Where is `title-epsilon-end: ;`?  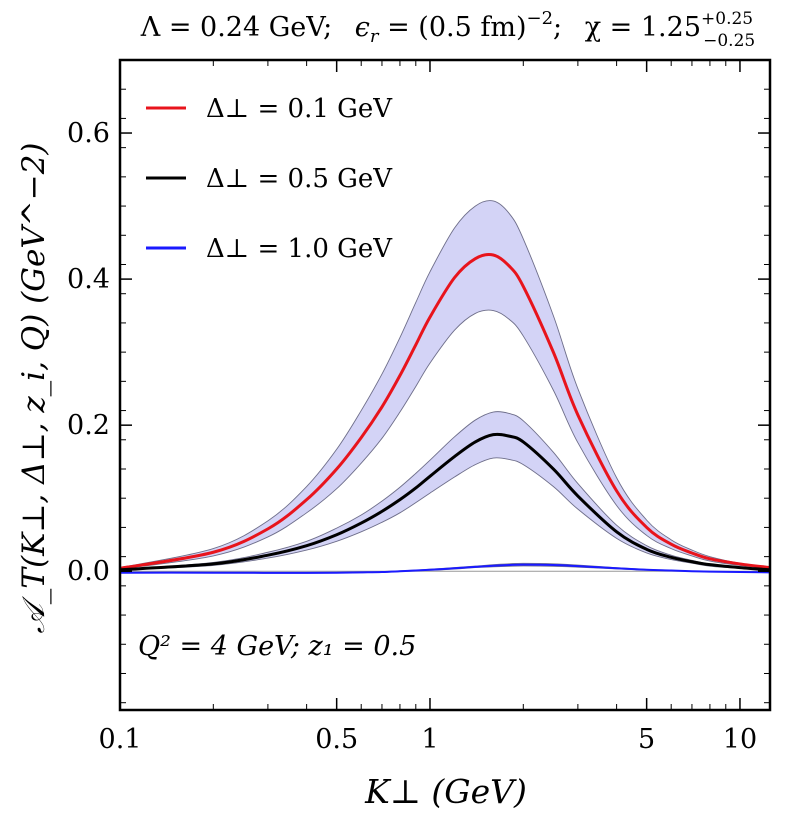
title-epsilon-end: ; is located at coordinates (557, 27).